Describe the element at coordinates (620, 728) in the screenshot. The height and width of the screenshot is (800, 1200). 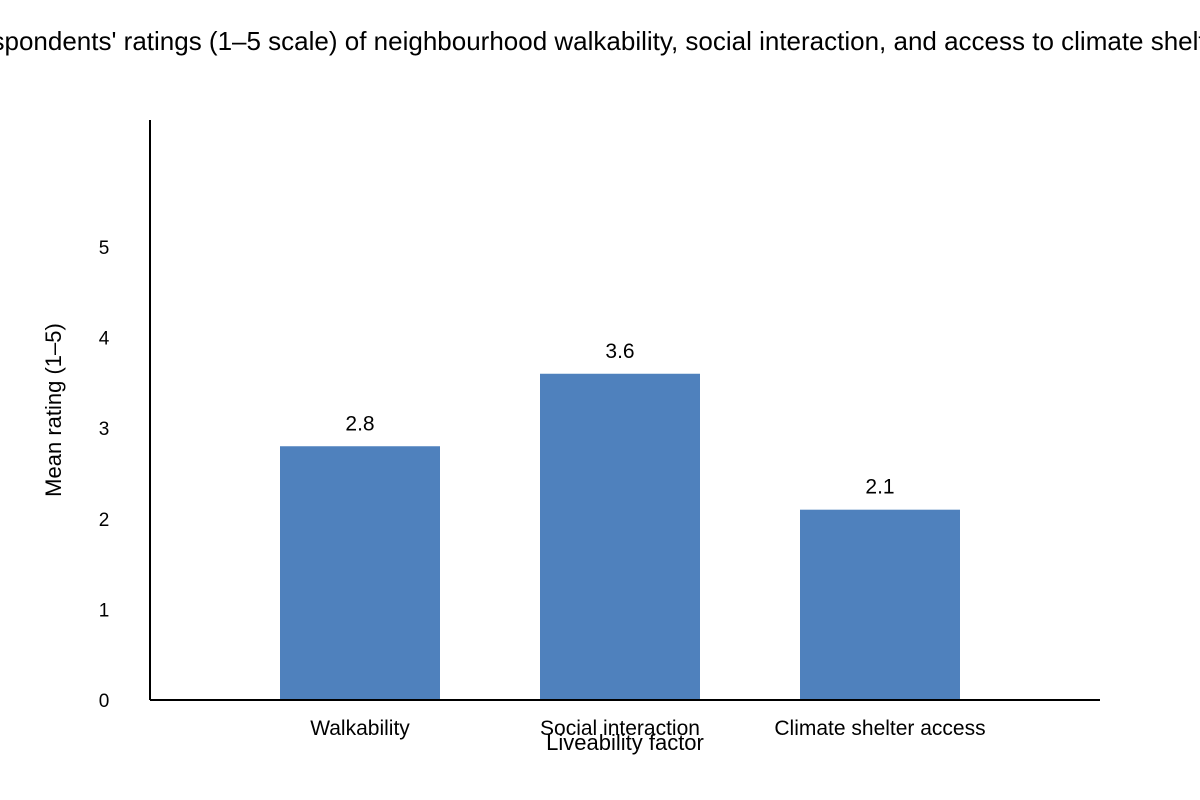
I see `x-category-label: Social interaction` at that location.